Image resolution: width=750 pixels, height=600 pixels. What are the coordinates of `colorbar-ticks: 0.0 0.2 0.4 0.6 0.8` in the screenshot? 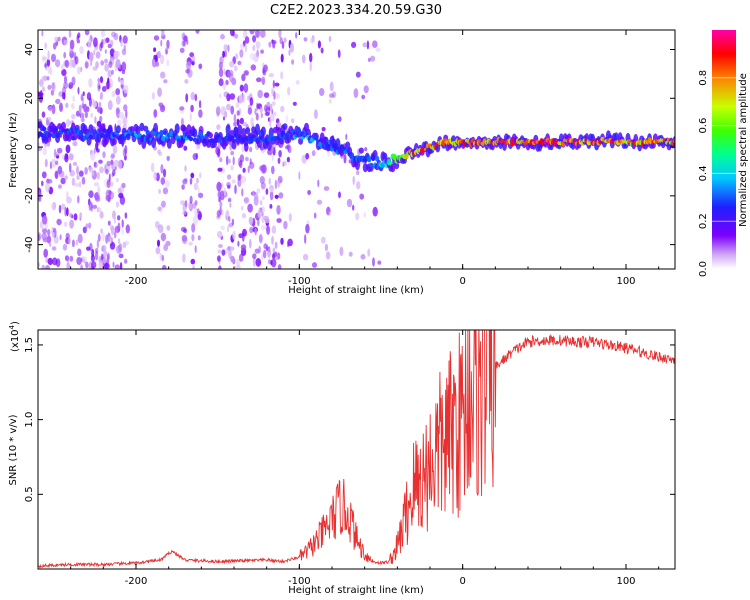 It's located at (717, 173).